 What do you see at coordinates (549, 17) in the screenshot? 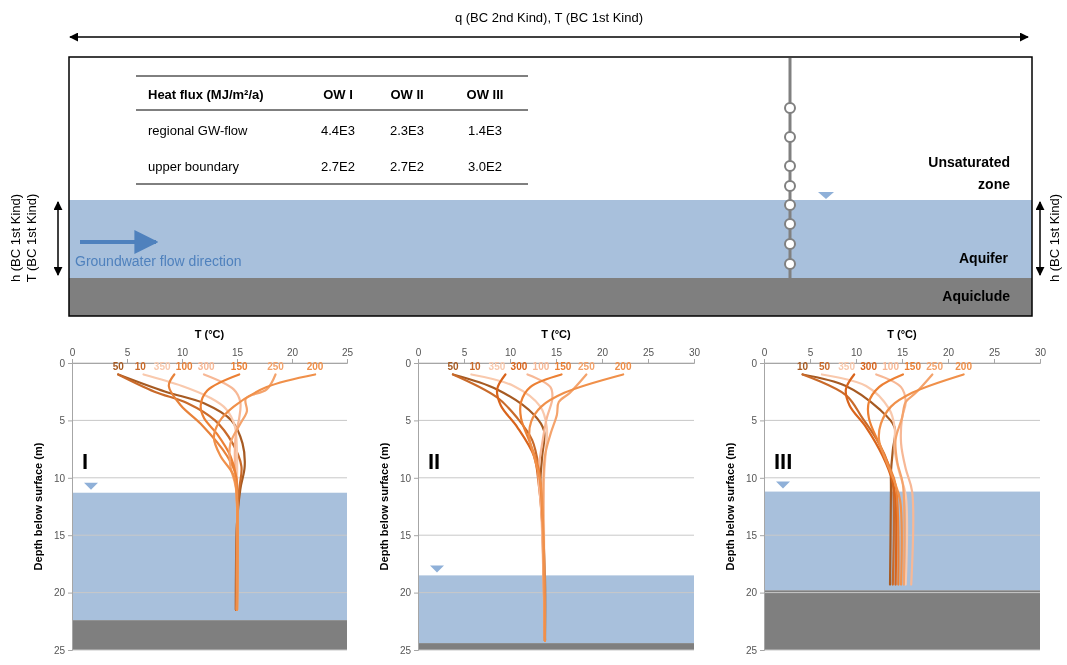
I see `text: q (BC 2nd Kind), T (BC 1st Kind)` at bounding box center [549, 17].